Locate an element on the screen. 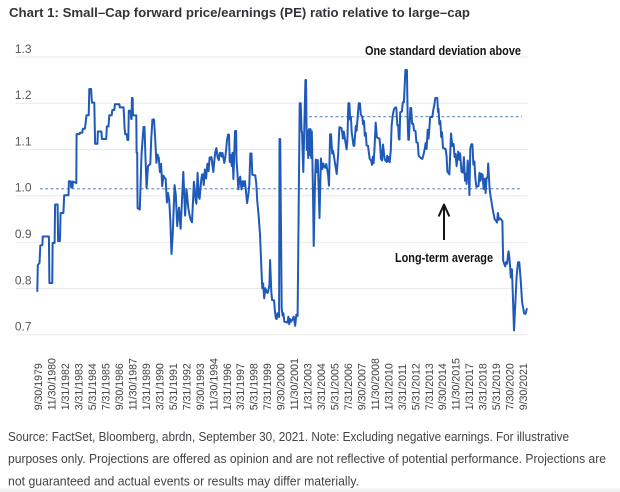 This screenshot has height=492, width=620. svg-text: One standard deviation above is located at coordinates (443, 51).